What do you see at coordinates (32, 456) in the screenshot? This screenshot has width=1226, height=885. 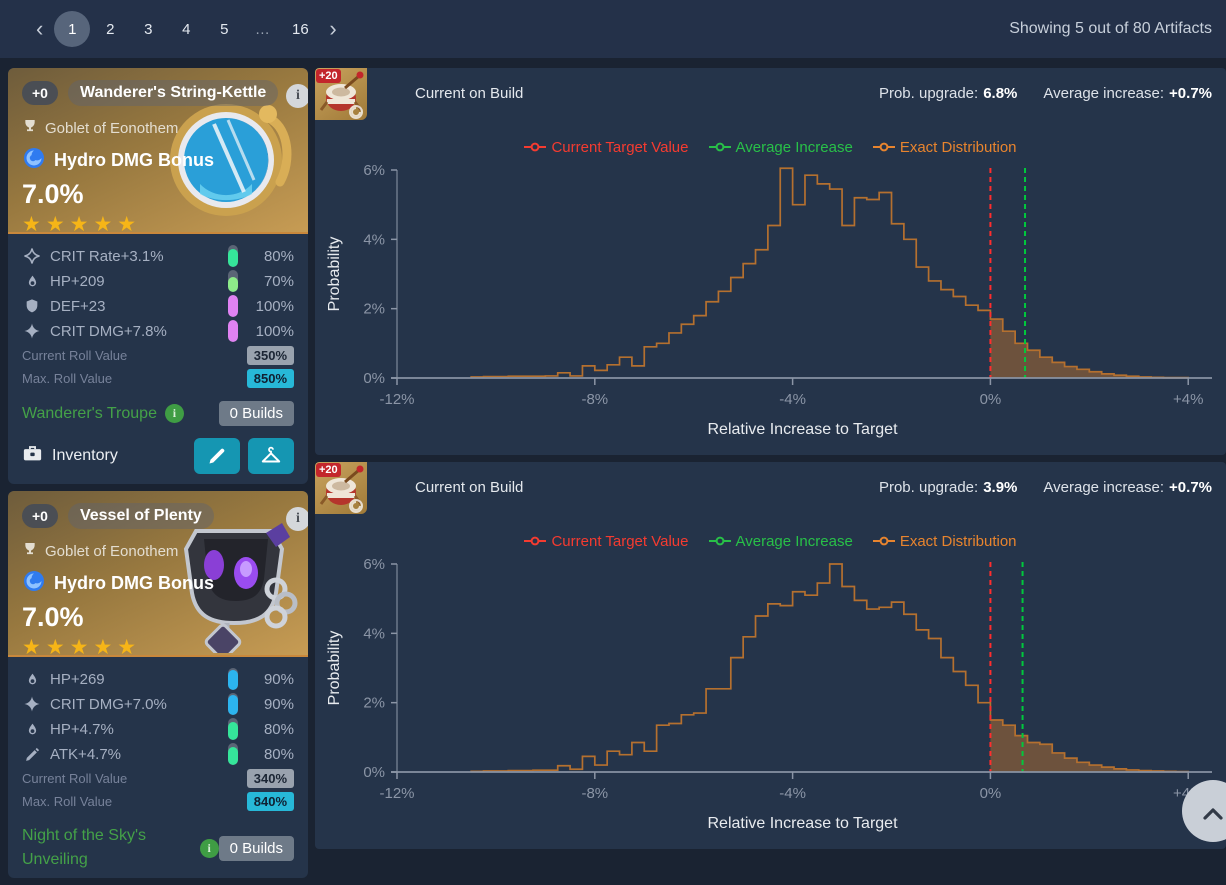 I see `briefcase-icon` at bounding box center [32, 456].